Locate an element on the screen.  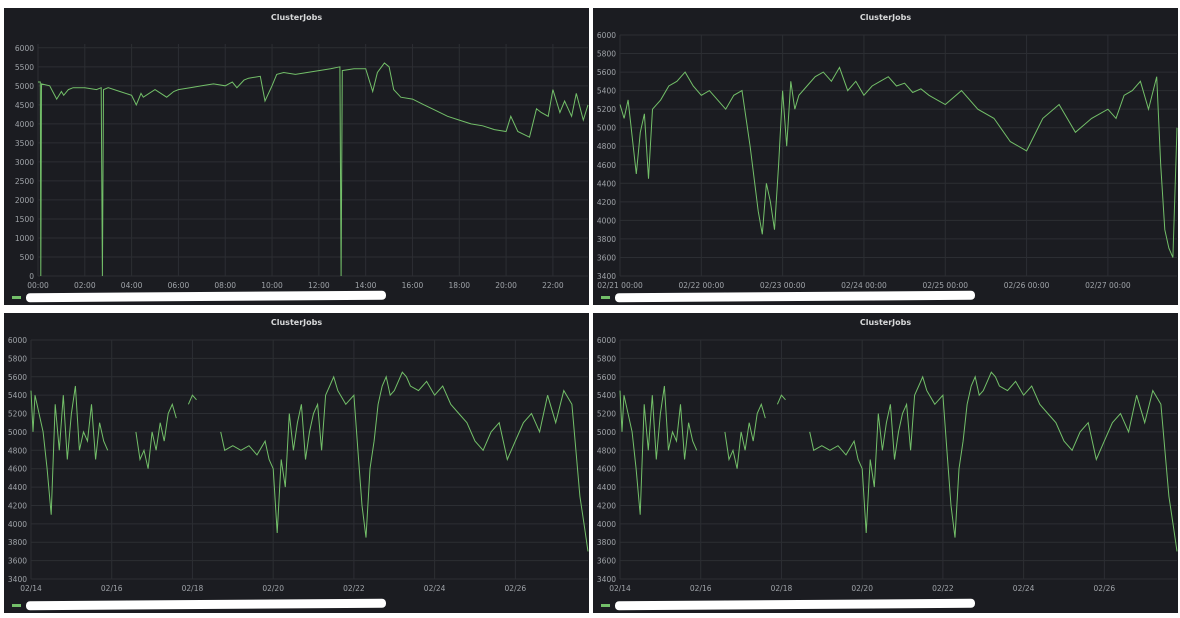
y-tick-label: 2500 is located at coordinates (24, 181).